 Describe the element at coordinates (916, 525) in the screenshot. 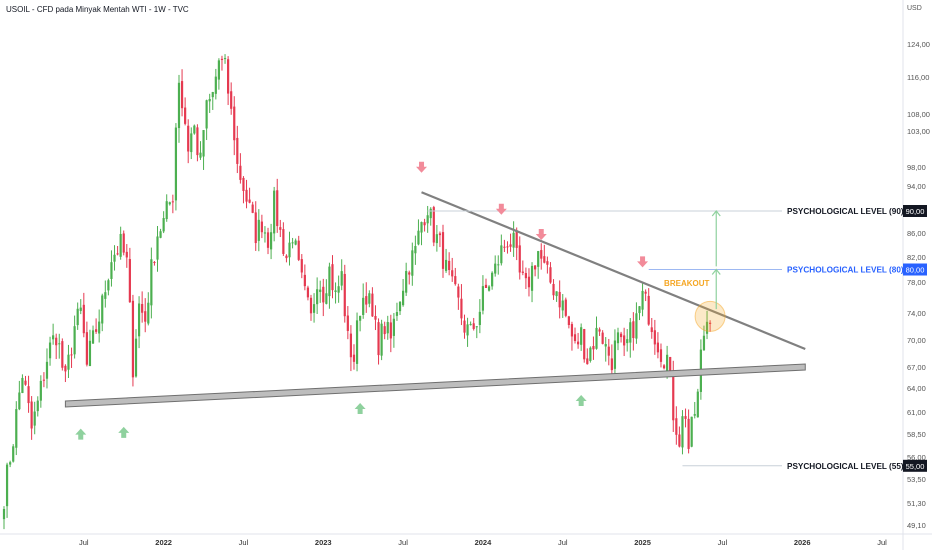

I see `y-tick-label: 49,10` at that location.